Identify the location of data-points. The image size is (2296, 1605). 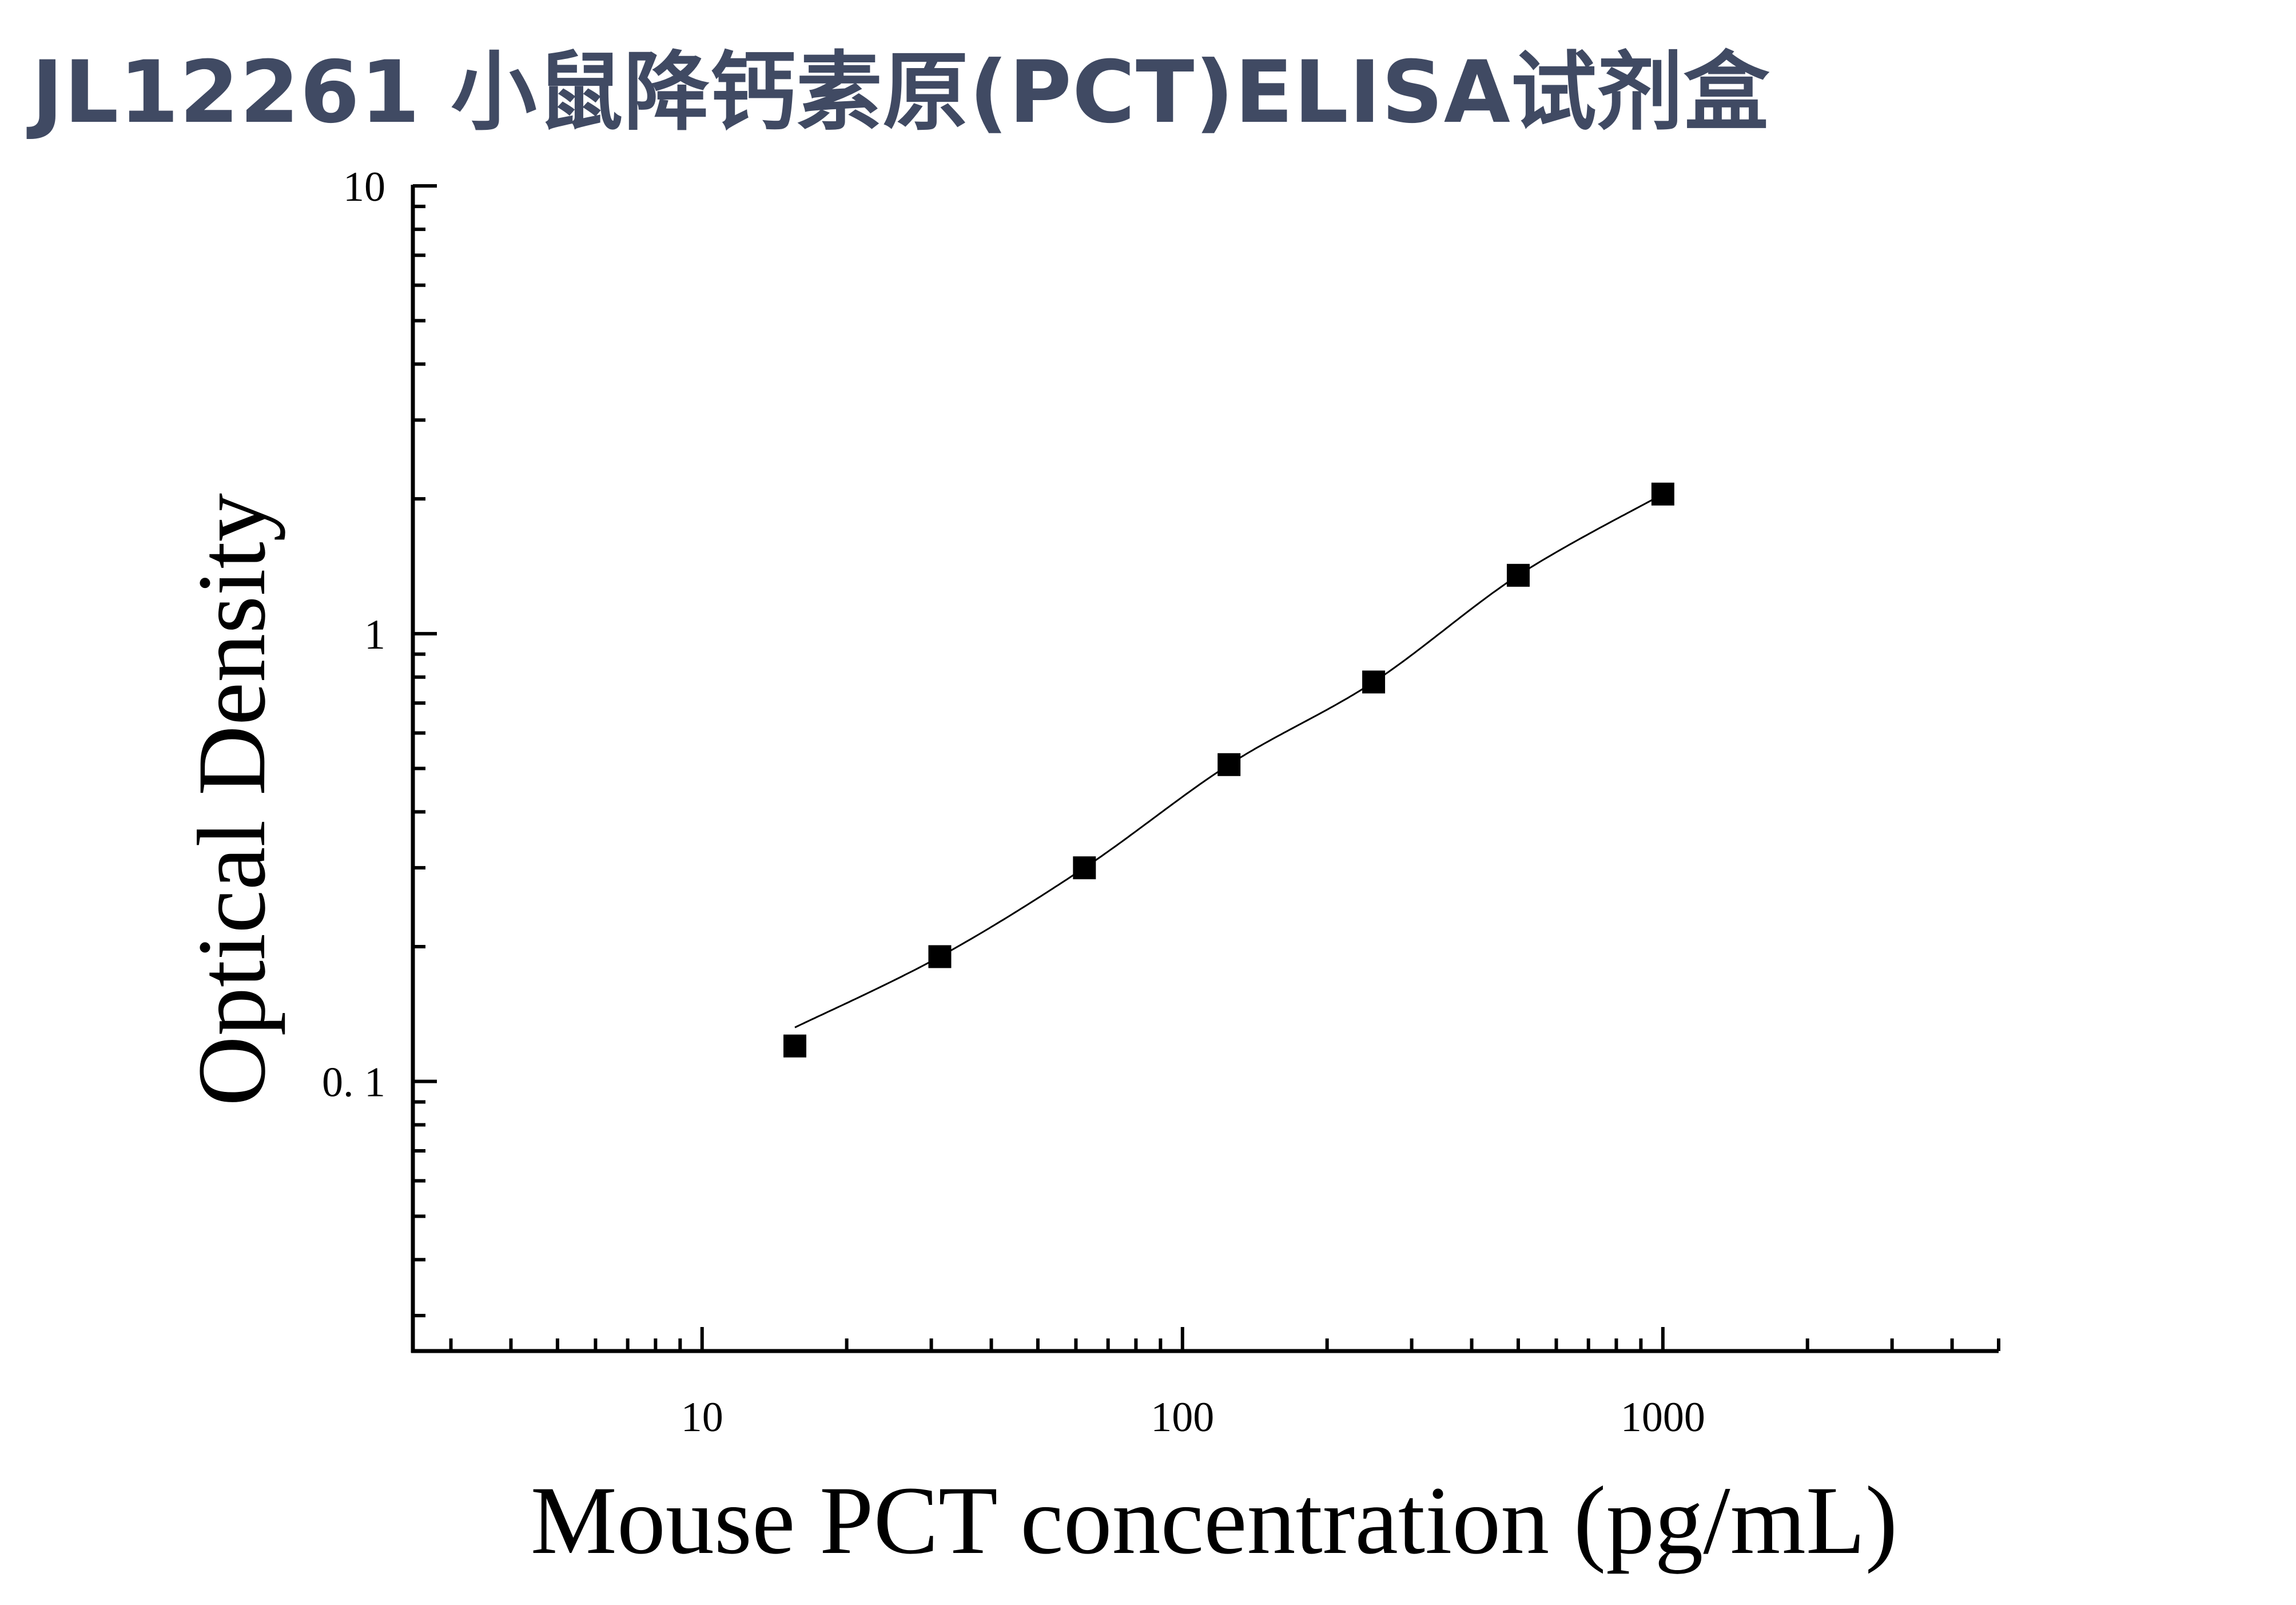
(1228, 770).